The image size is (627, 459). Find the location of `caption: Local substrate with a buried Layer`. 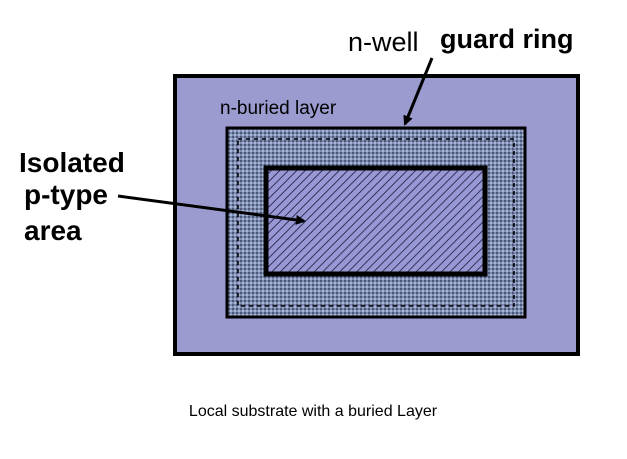

caption: Local substrate with a buried Layer is located at coordinates (313, 411).